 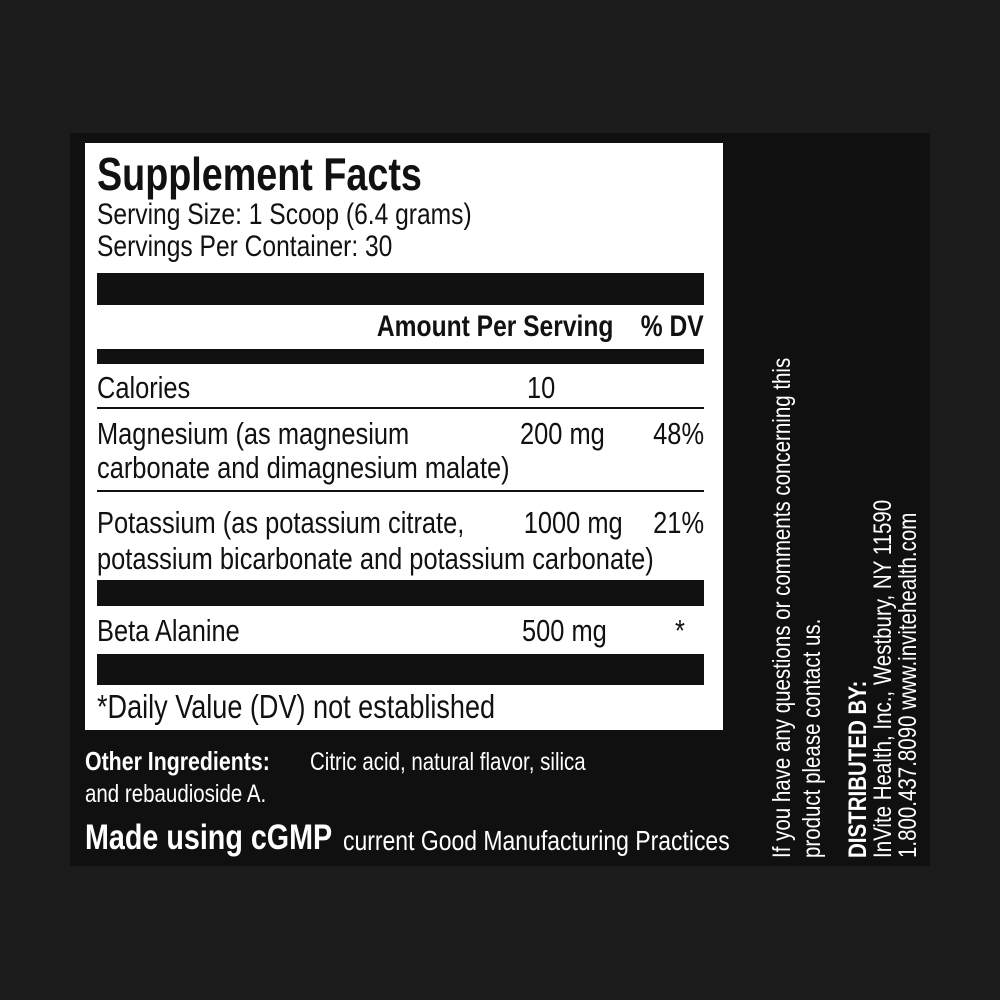 I want to click on row-dv: 21%, so click(x=678, y=522).